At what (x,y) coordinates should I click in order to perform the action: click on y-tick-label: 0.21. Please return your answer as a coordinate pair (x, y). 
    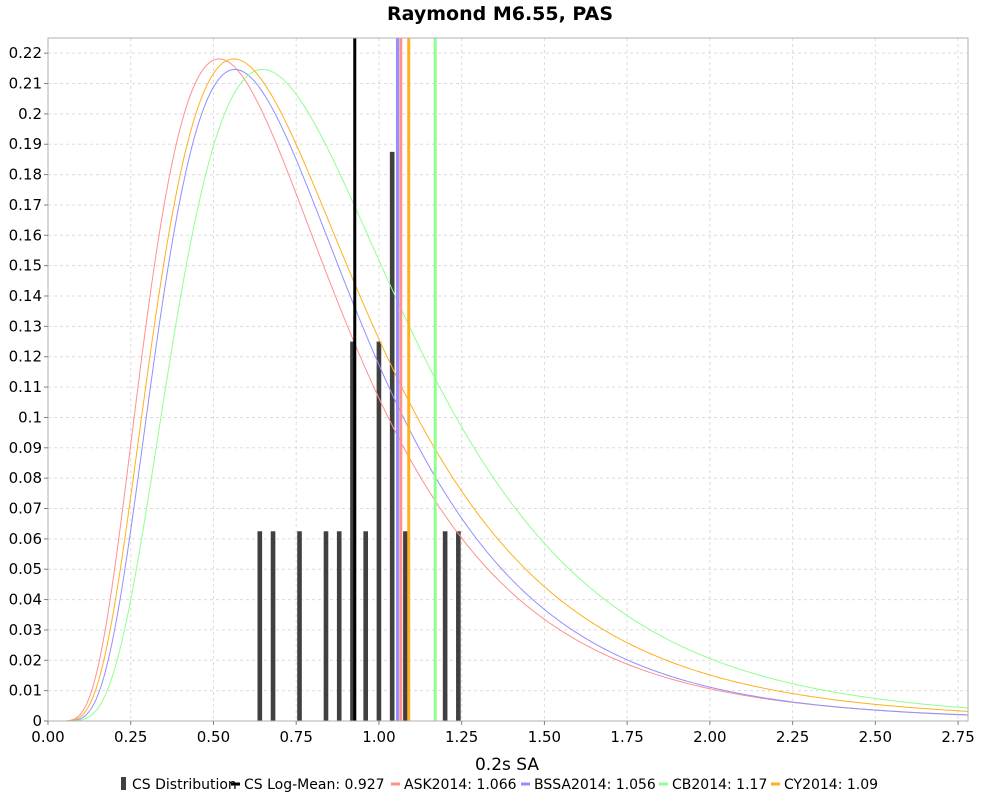
    Looking at the image, I should click on (25, 84).